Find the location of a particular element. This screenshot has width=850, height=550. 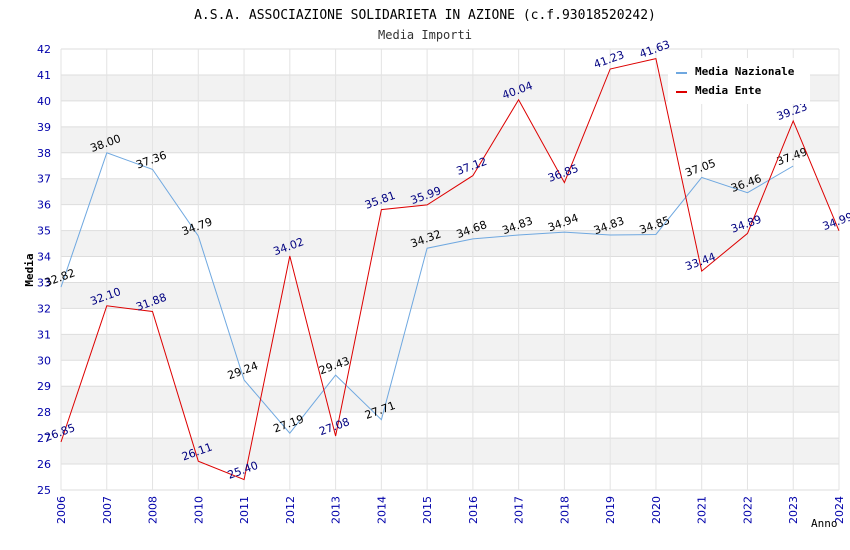

x-axis-label: Anno is located at coordinates (824, 523).